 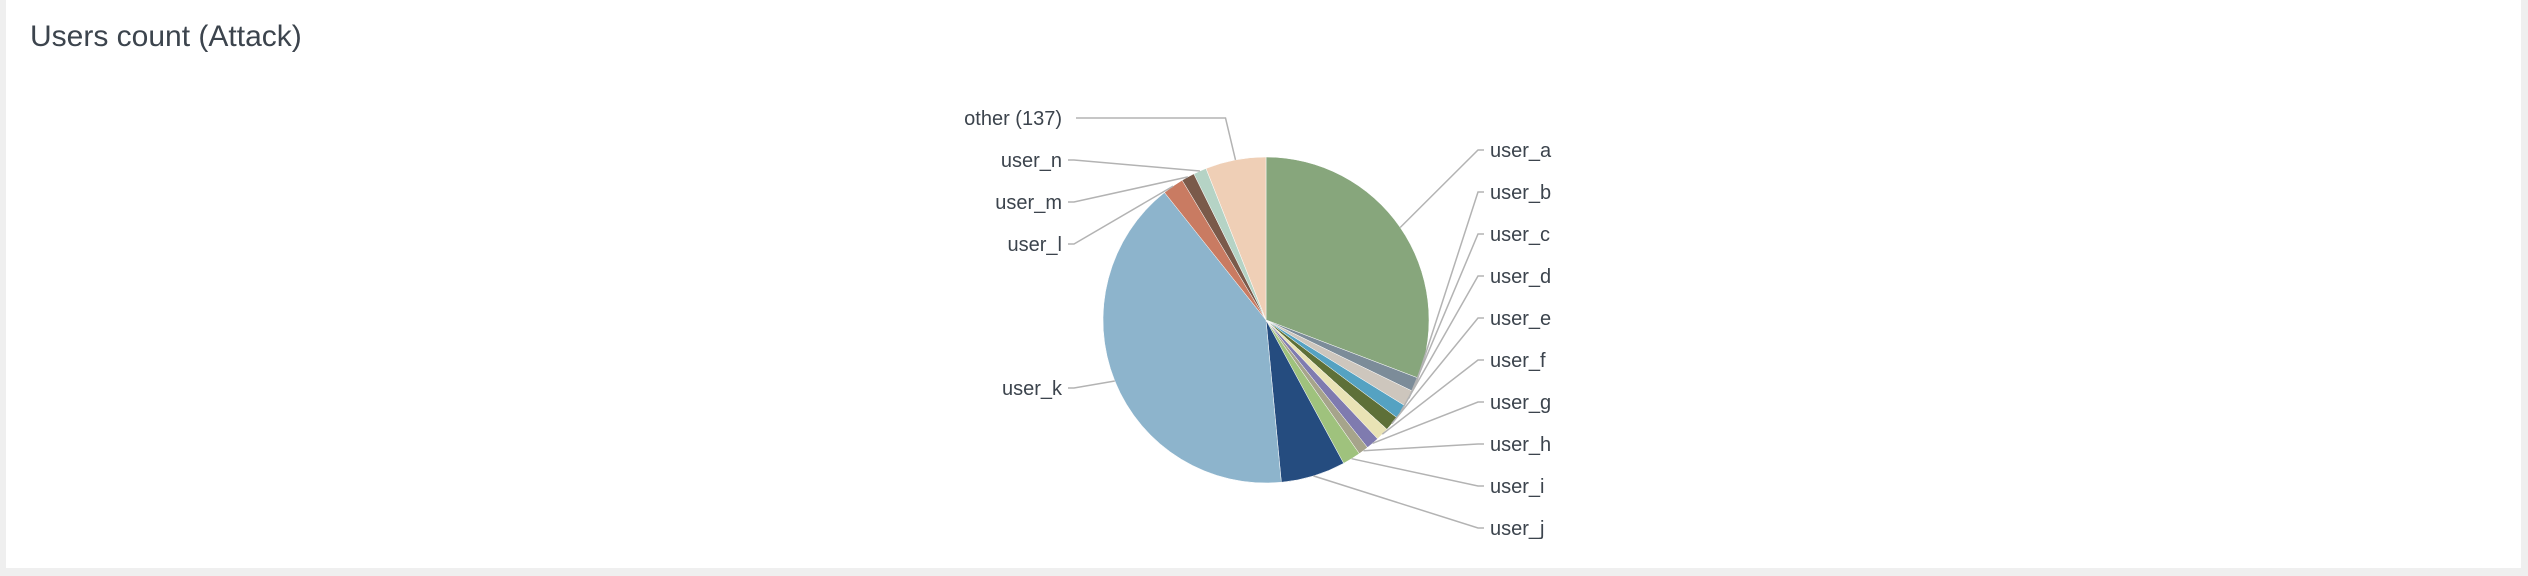 What do you see at coordinates (1417, 472) in the screenshot?
I see `leader-line-user-i` at bounding box center [1417, 472].